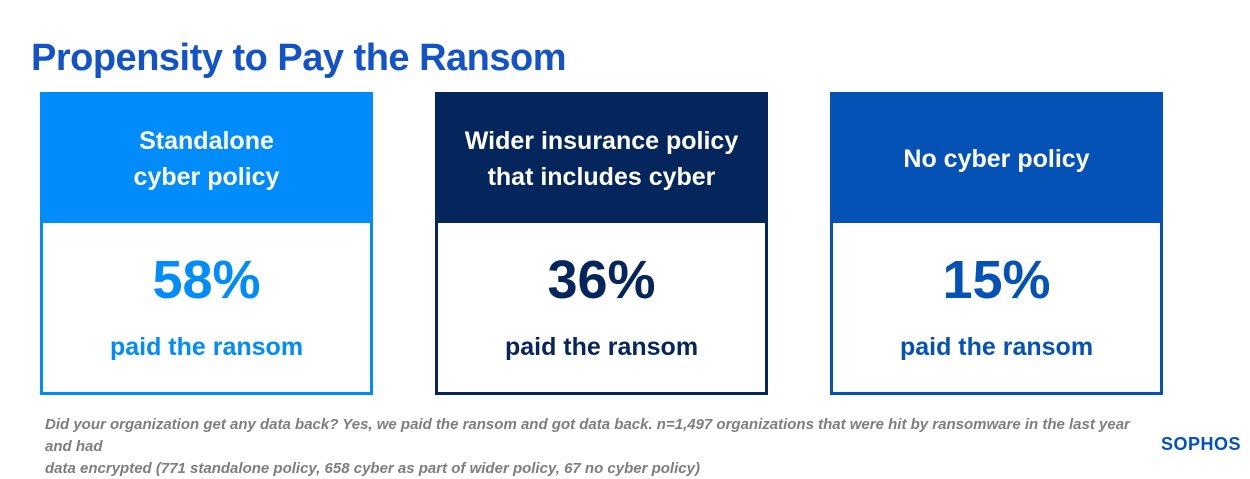  I want to click on page-title: Propensity to Pay the Ransom, so click(298, 58).